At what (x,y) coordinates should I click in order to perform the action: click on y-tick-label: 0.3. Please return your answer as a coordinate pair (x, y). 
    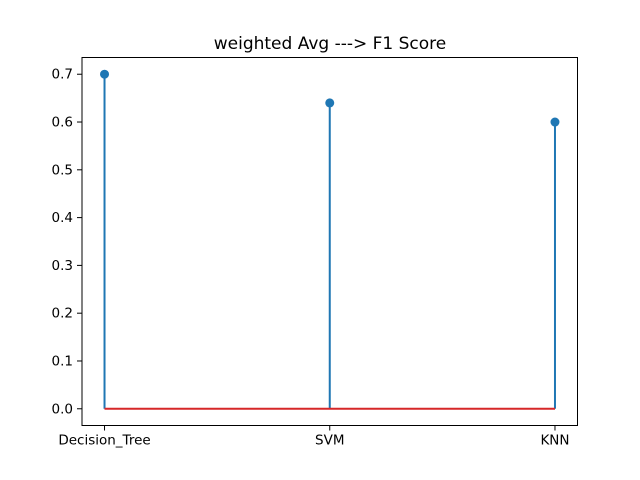
    Looking at the image, I should click on (62, 266).